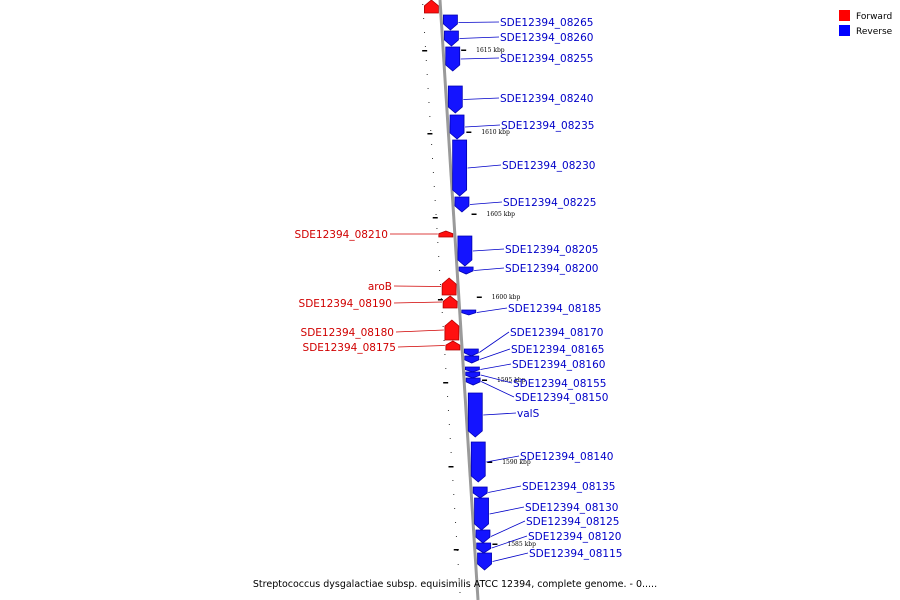 This screenshot has width=900, height=600. What do you see at coordinates (551, 250) in the screenshot?
I see `gene-label: SDE12394_08205` at bounding box center [551, 250].